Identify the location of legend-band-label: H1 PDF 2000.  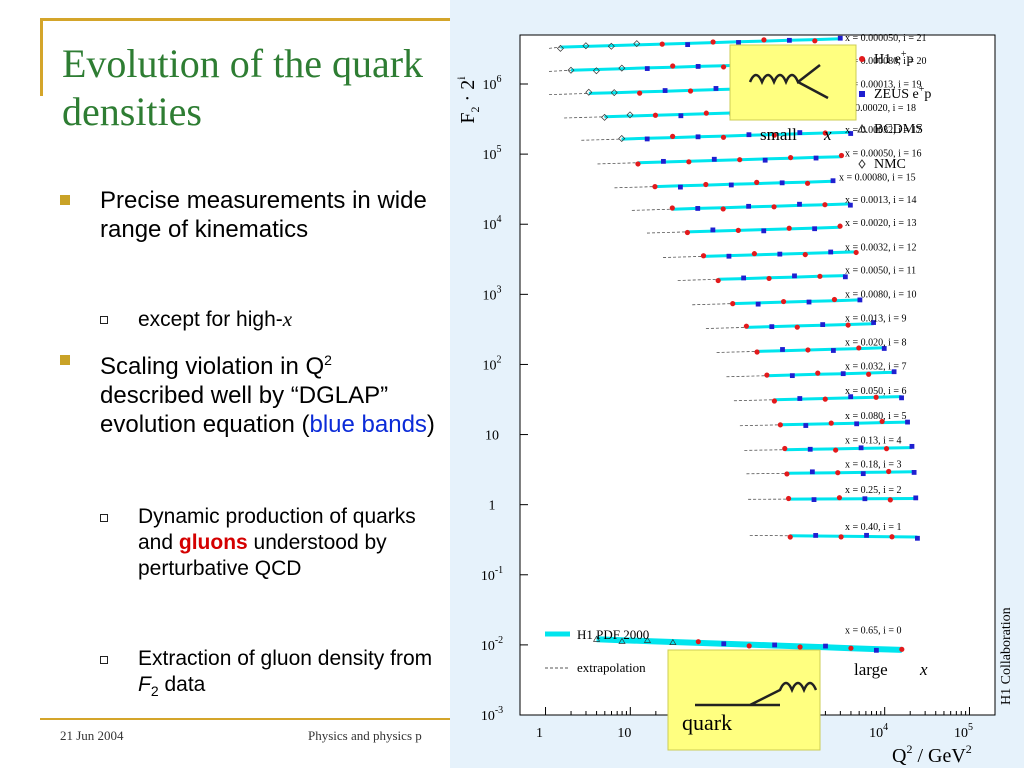
(613, 634).